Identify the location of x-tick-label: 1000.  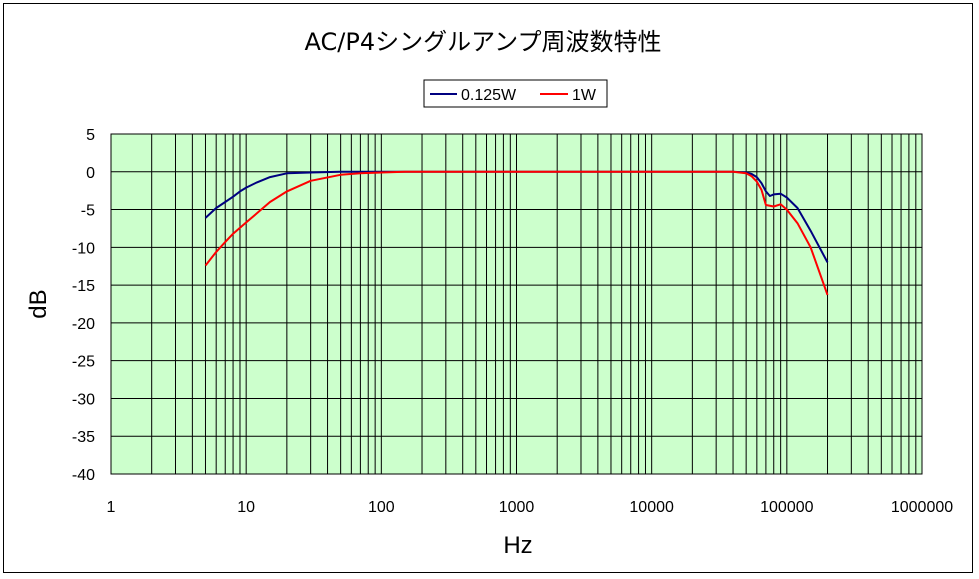
(517, 507).